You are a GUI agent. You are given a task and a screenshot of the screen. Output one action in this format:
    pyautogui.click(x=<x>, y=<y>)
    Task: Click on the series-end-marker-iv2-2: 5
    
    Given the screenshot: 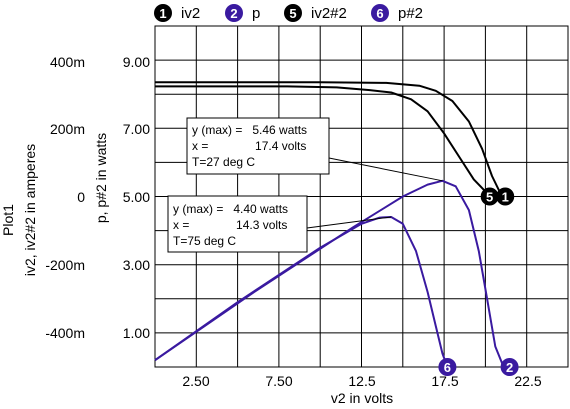 What is the action you would take?
    pyautogui.click(x=489, y=196)
    